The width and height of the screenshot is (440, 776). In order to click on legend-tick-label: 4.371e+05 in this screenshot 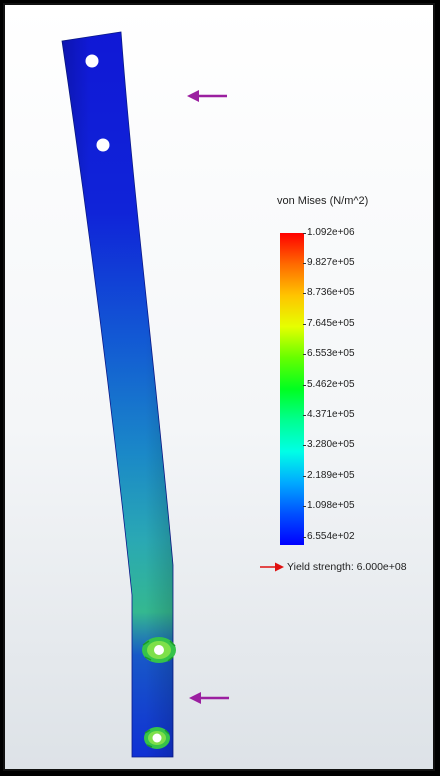, I will do `click(329, 414)`.